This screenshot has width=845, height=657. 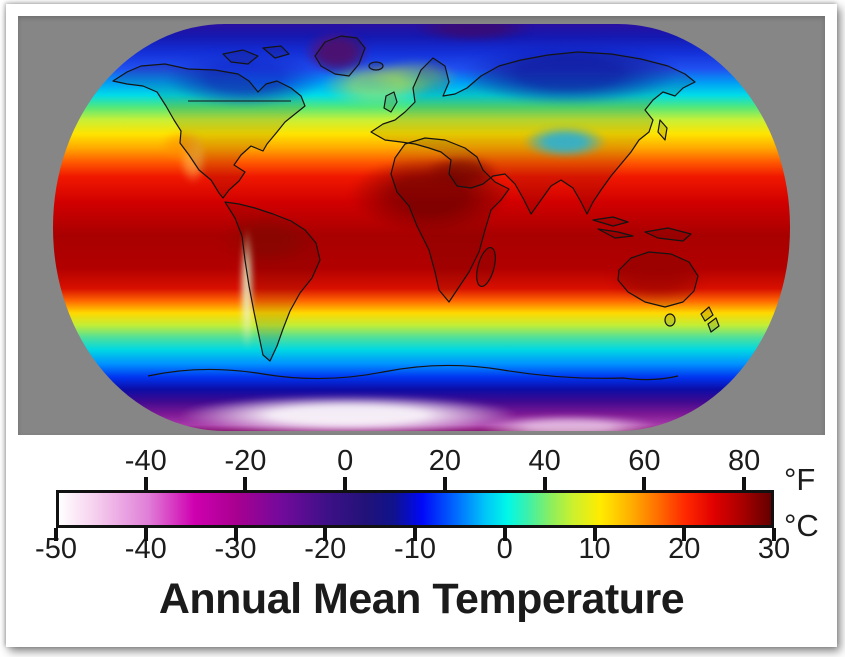 What do you see at coordinates (670, 320) in the screenshot?
I see `tasmania-outline` at bounding box center [670, 320].